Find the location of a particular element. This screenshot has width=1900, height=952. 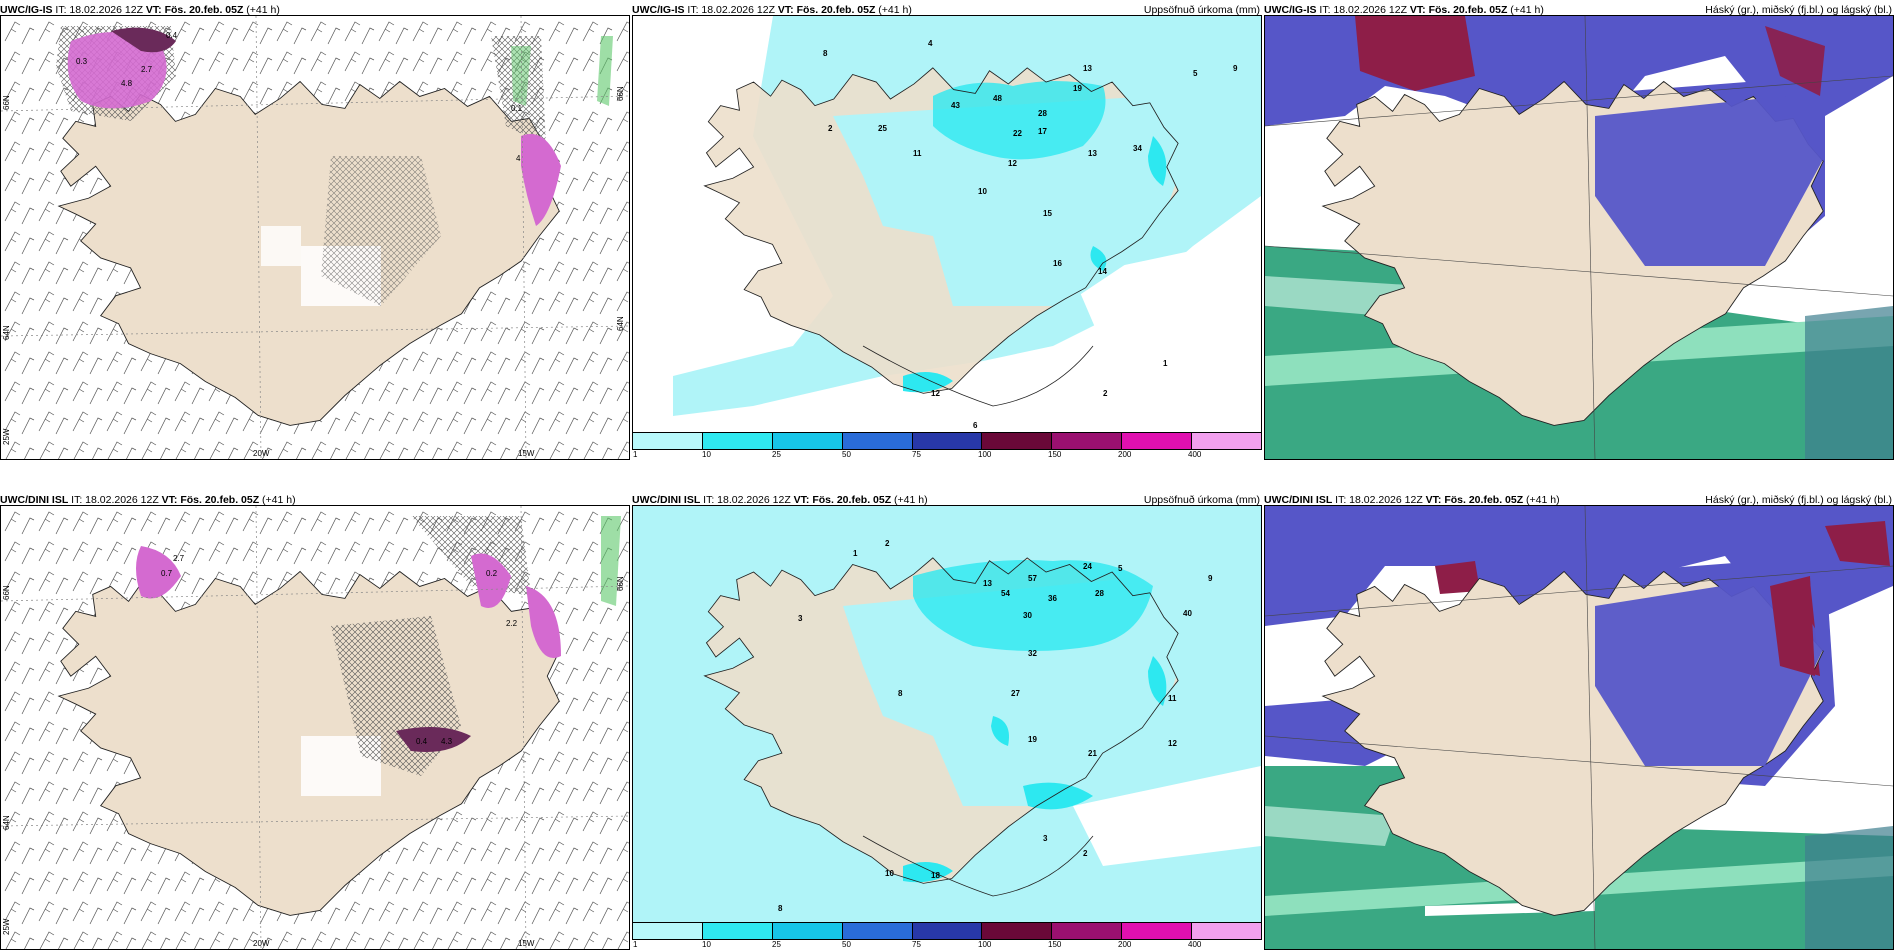

precip-value: 40 is located at coordinates (1187, 613).